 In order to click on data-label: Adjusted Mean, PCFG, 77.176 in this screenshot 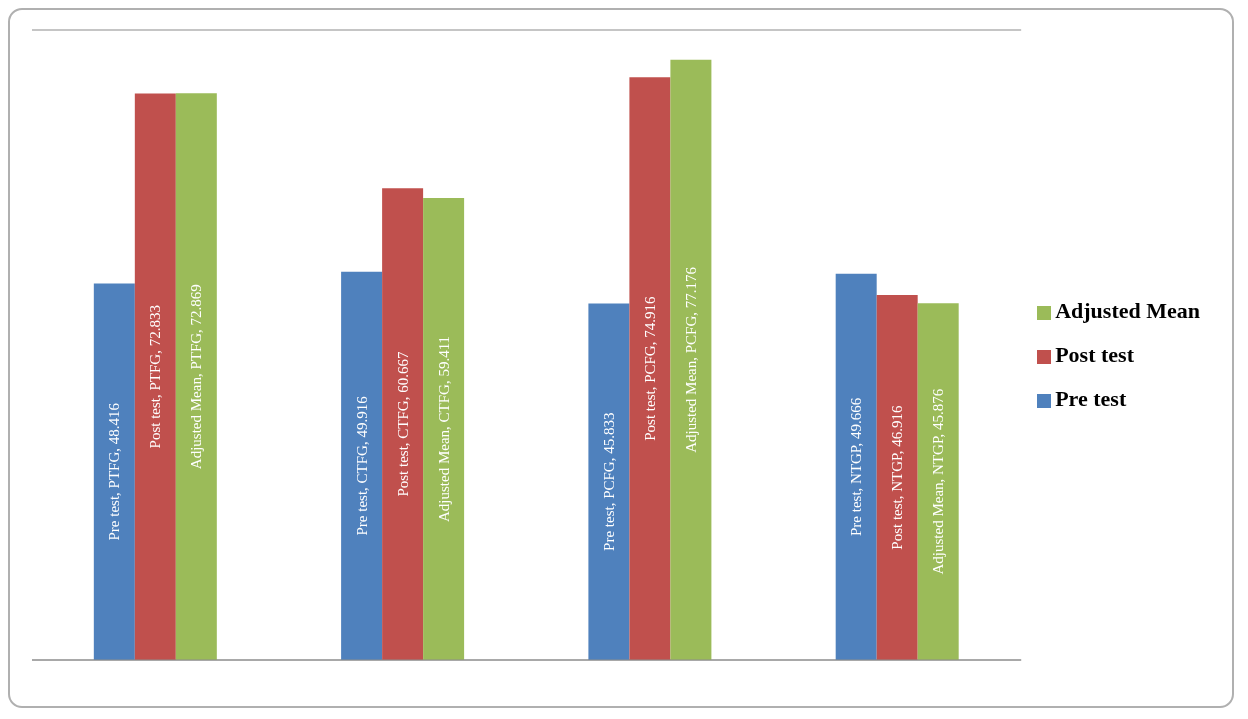, I will do `click(690, 359)`.